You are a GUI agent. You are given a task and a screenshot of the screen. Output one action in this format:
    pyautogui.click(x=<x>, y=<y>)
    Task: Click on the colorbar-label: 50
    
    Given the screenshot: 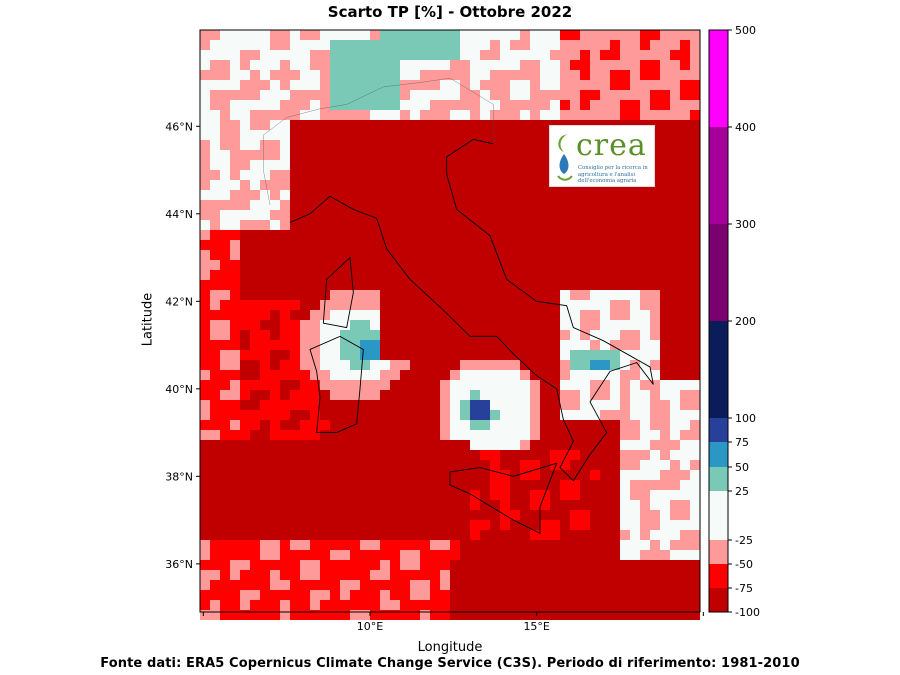 What is the action you would take?
    pyautogui.click(x=742, y=467)
    